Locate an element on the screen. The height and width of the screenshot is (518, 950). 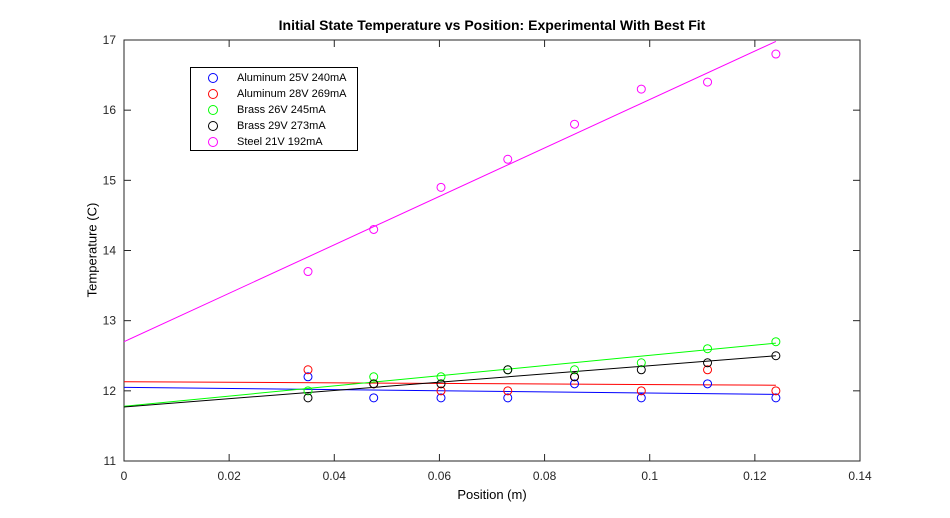
x-tick-label: 0.04 is located at coordinates (335, 476).